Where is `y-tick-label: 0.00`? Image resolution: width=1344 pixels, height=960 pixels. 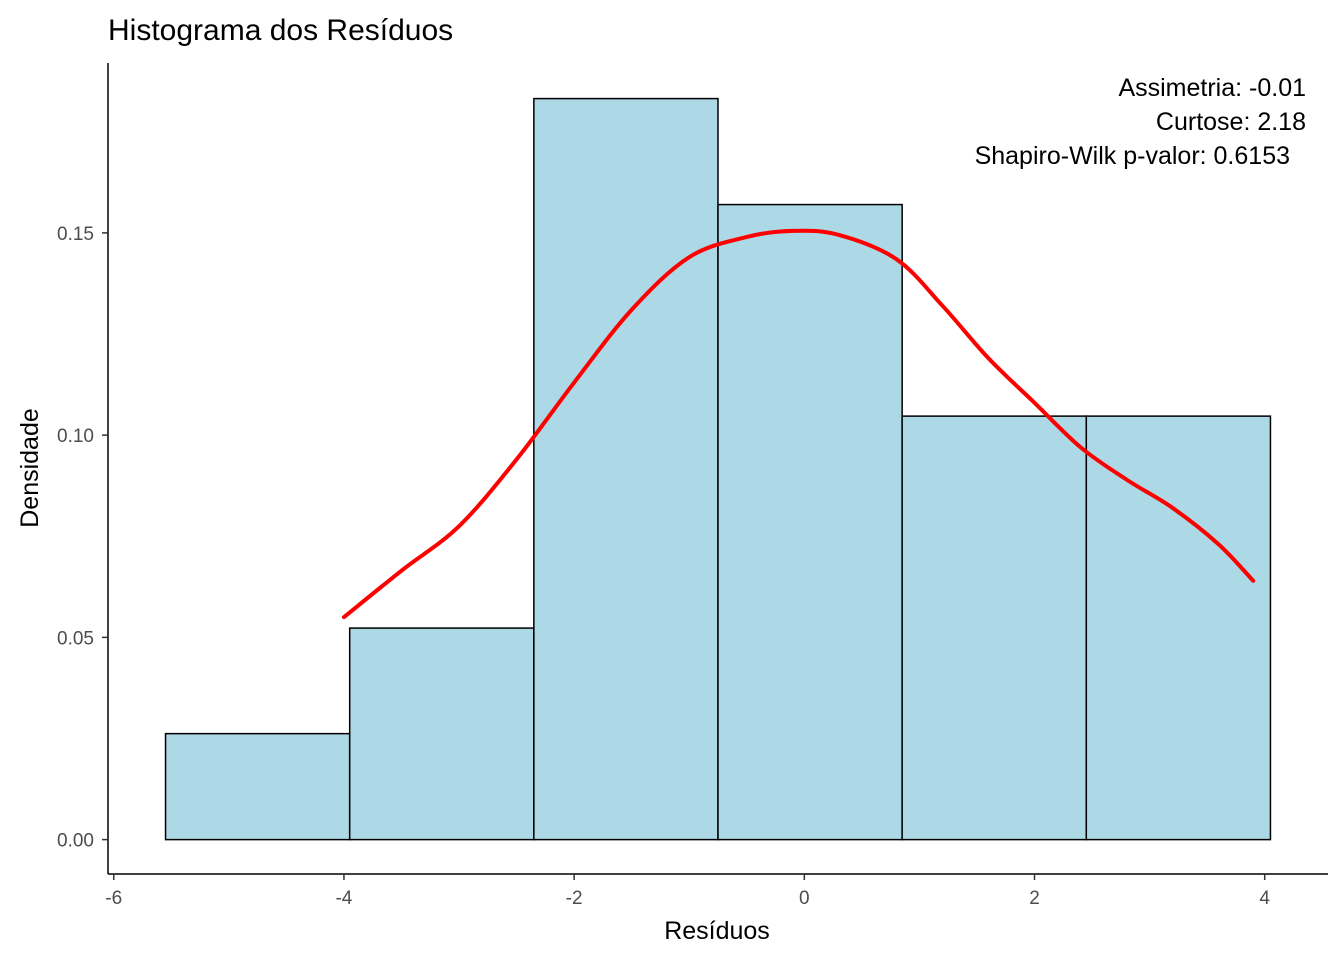
y-tick-label: 0.00 is located at coordinates (75, 841).